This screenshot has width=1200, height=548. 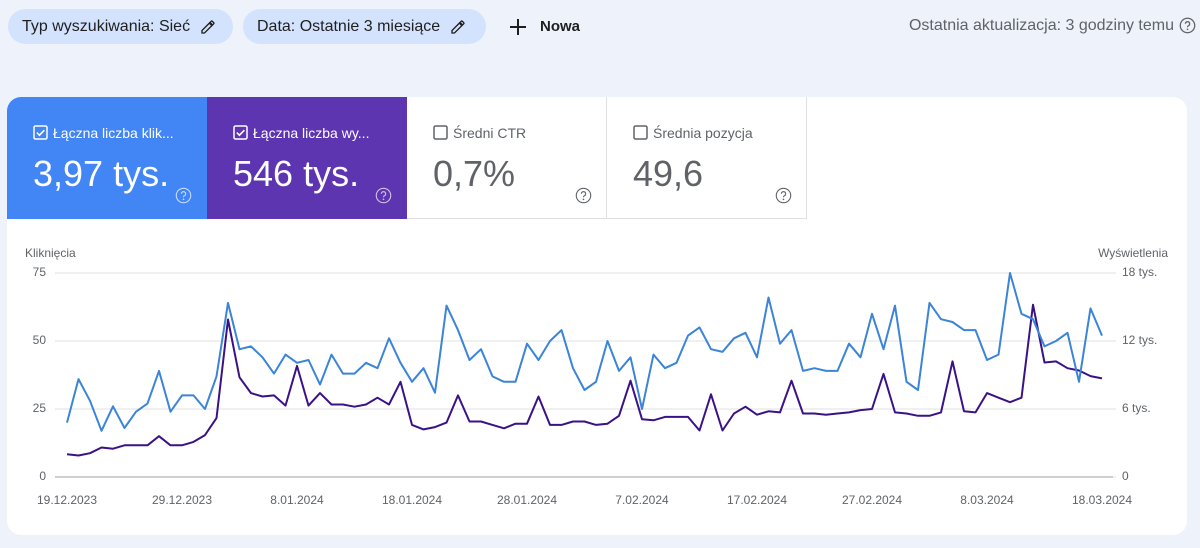 What do you see at coordinates (40, 408) in the screenshot?
I see `y-tick-label: 25` at bounding box center [40, 408].